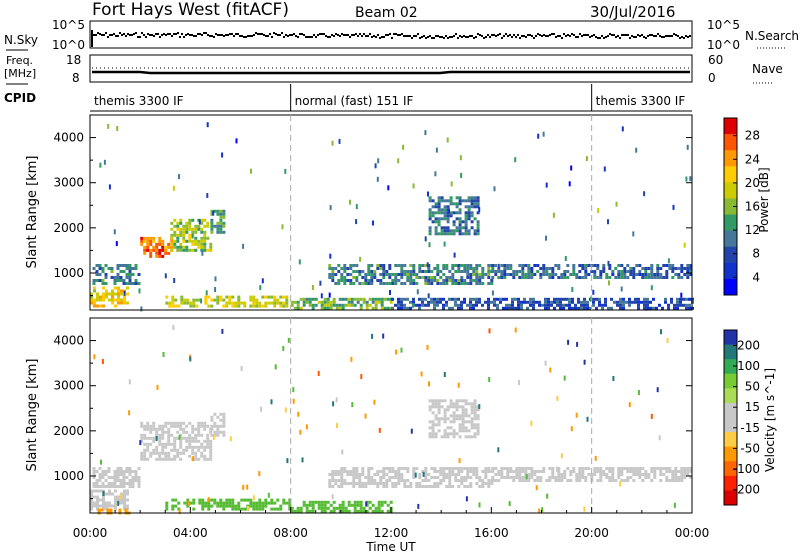  I want to click on x-tick-label: 12:00, so click(391, 533).